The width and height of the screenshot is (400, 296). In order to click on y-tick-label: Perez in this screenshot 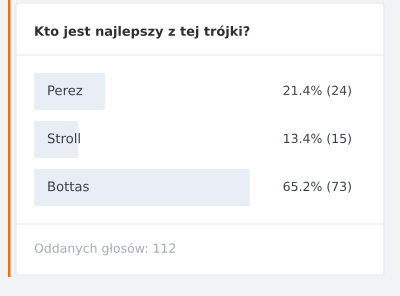, I will do `click(65, 91)`.